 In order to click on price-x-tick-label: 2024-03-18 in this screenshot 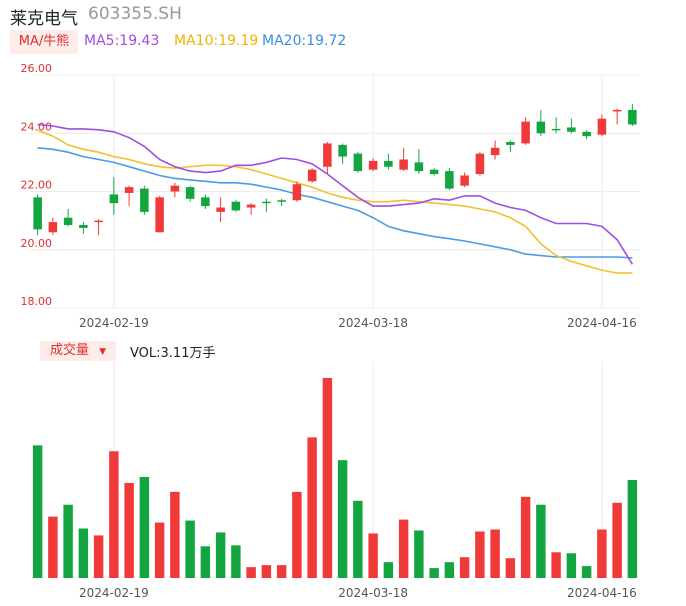, I will do `click(373, 323)`.